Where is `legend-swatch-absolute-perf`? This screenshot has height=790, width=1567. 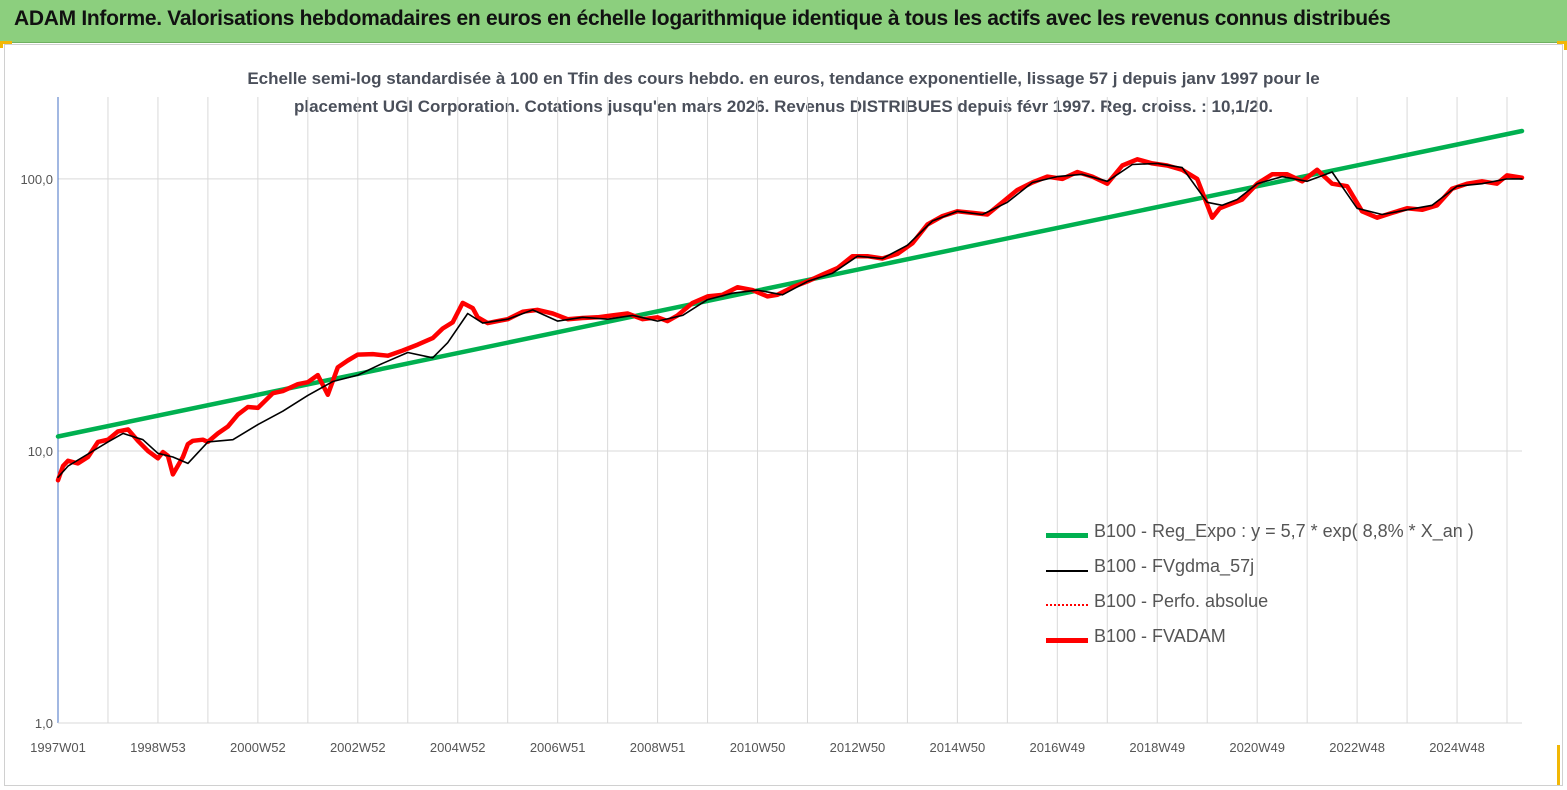 legend-swatch-absolute-perf is located at coordinates (1067, 605).